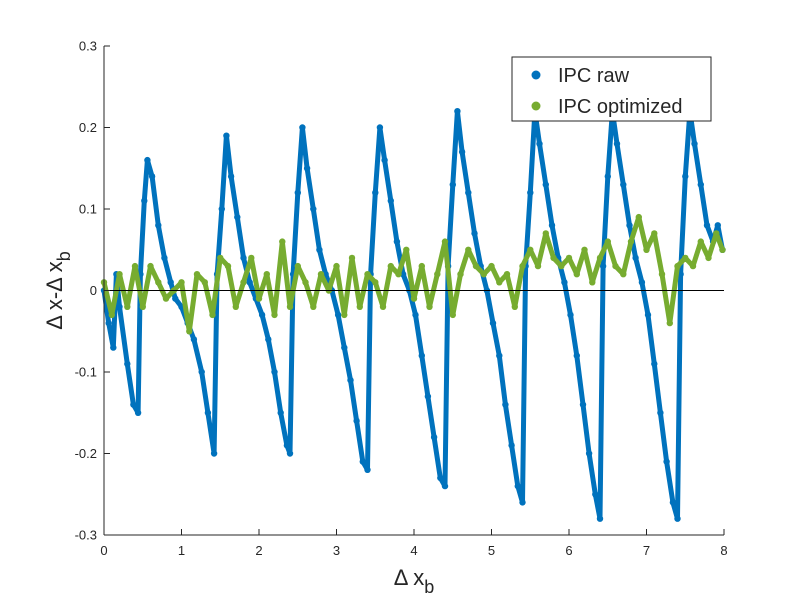 Image resolution: width=800 pixels, height=605 pixels. I want to click on legend: IPC raw IPC optimized, so click(611, 89).